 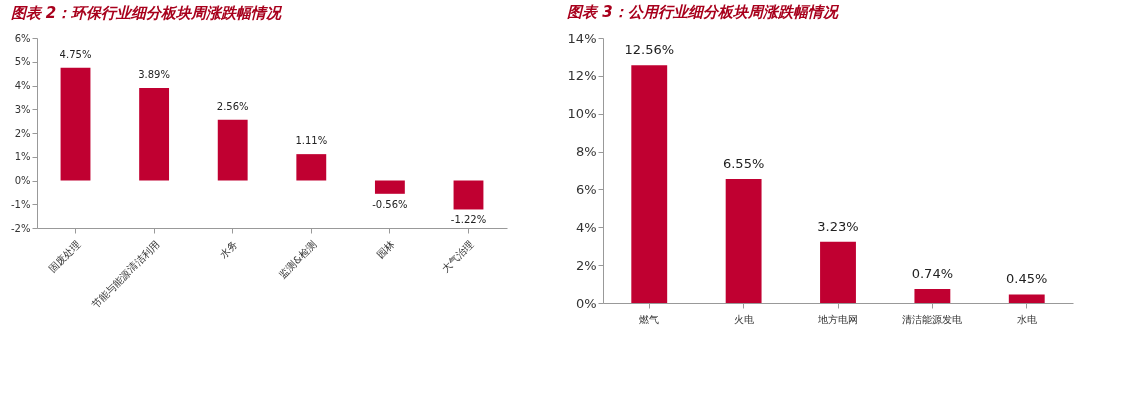 I want to click on y-tick-label: 3%, so click(x=22, y=109).